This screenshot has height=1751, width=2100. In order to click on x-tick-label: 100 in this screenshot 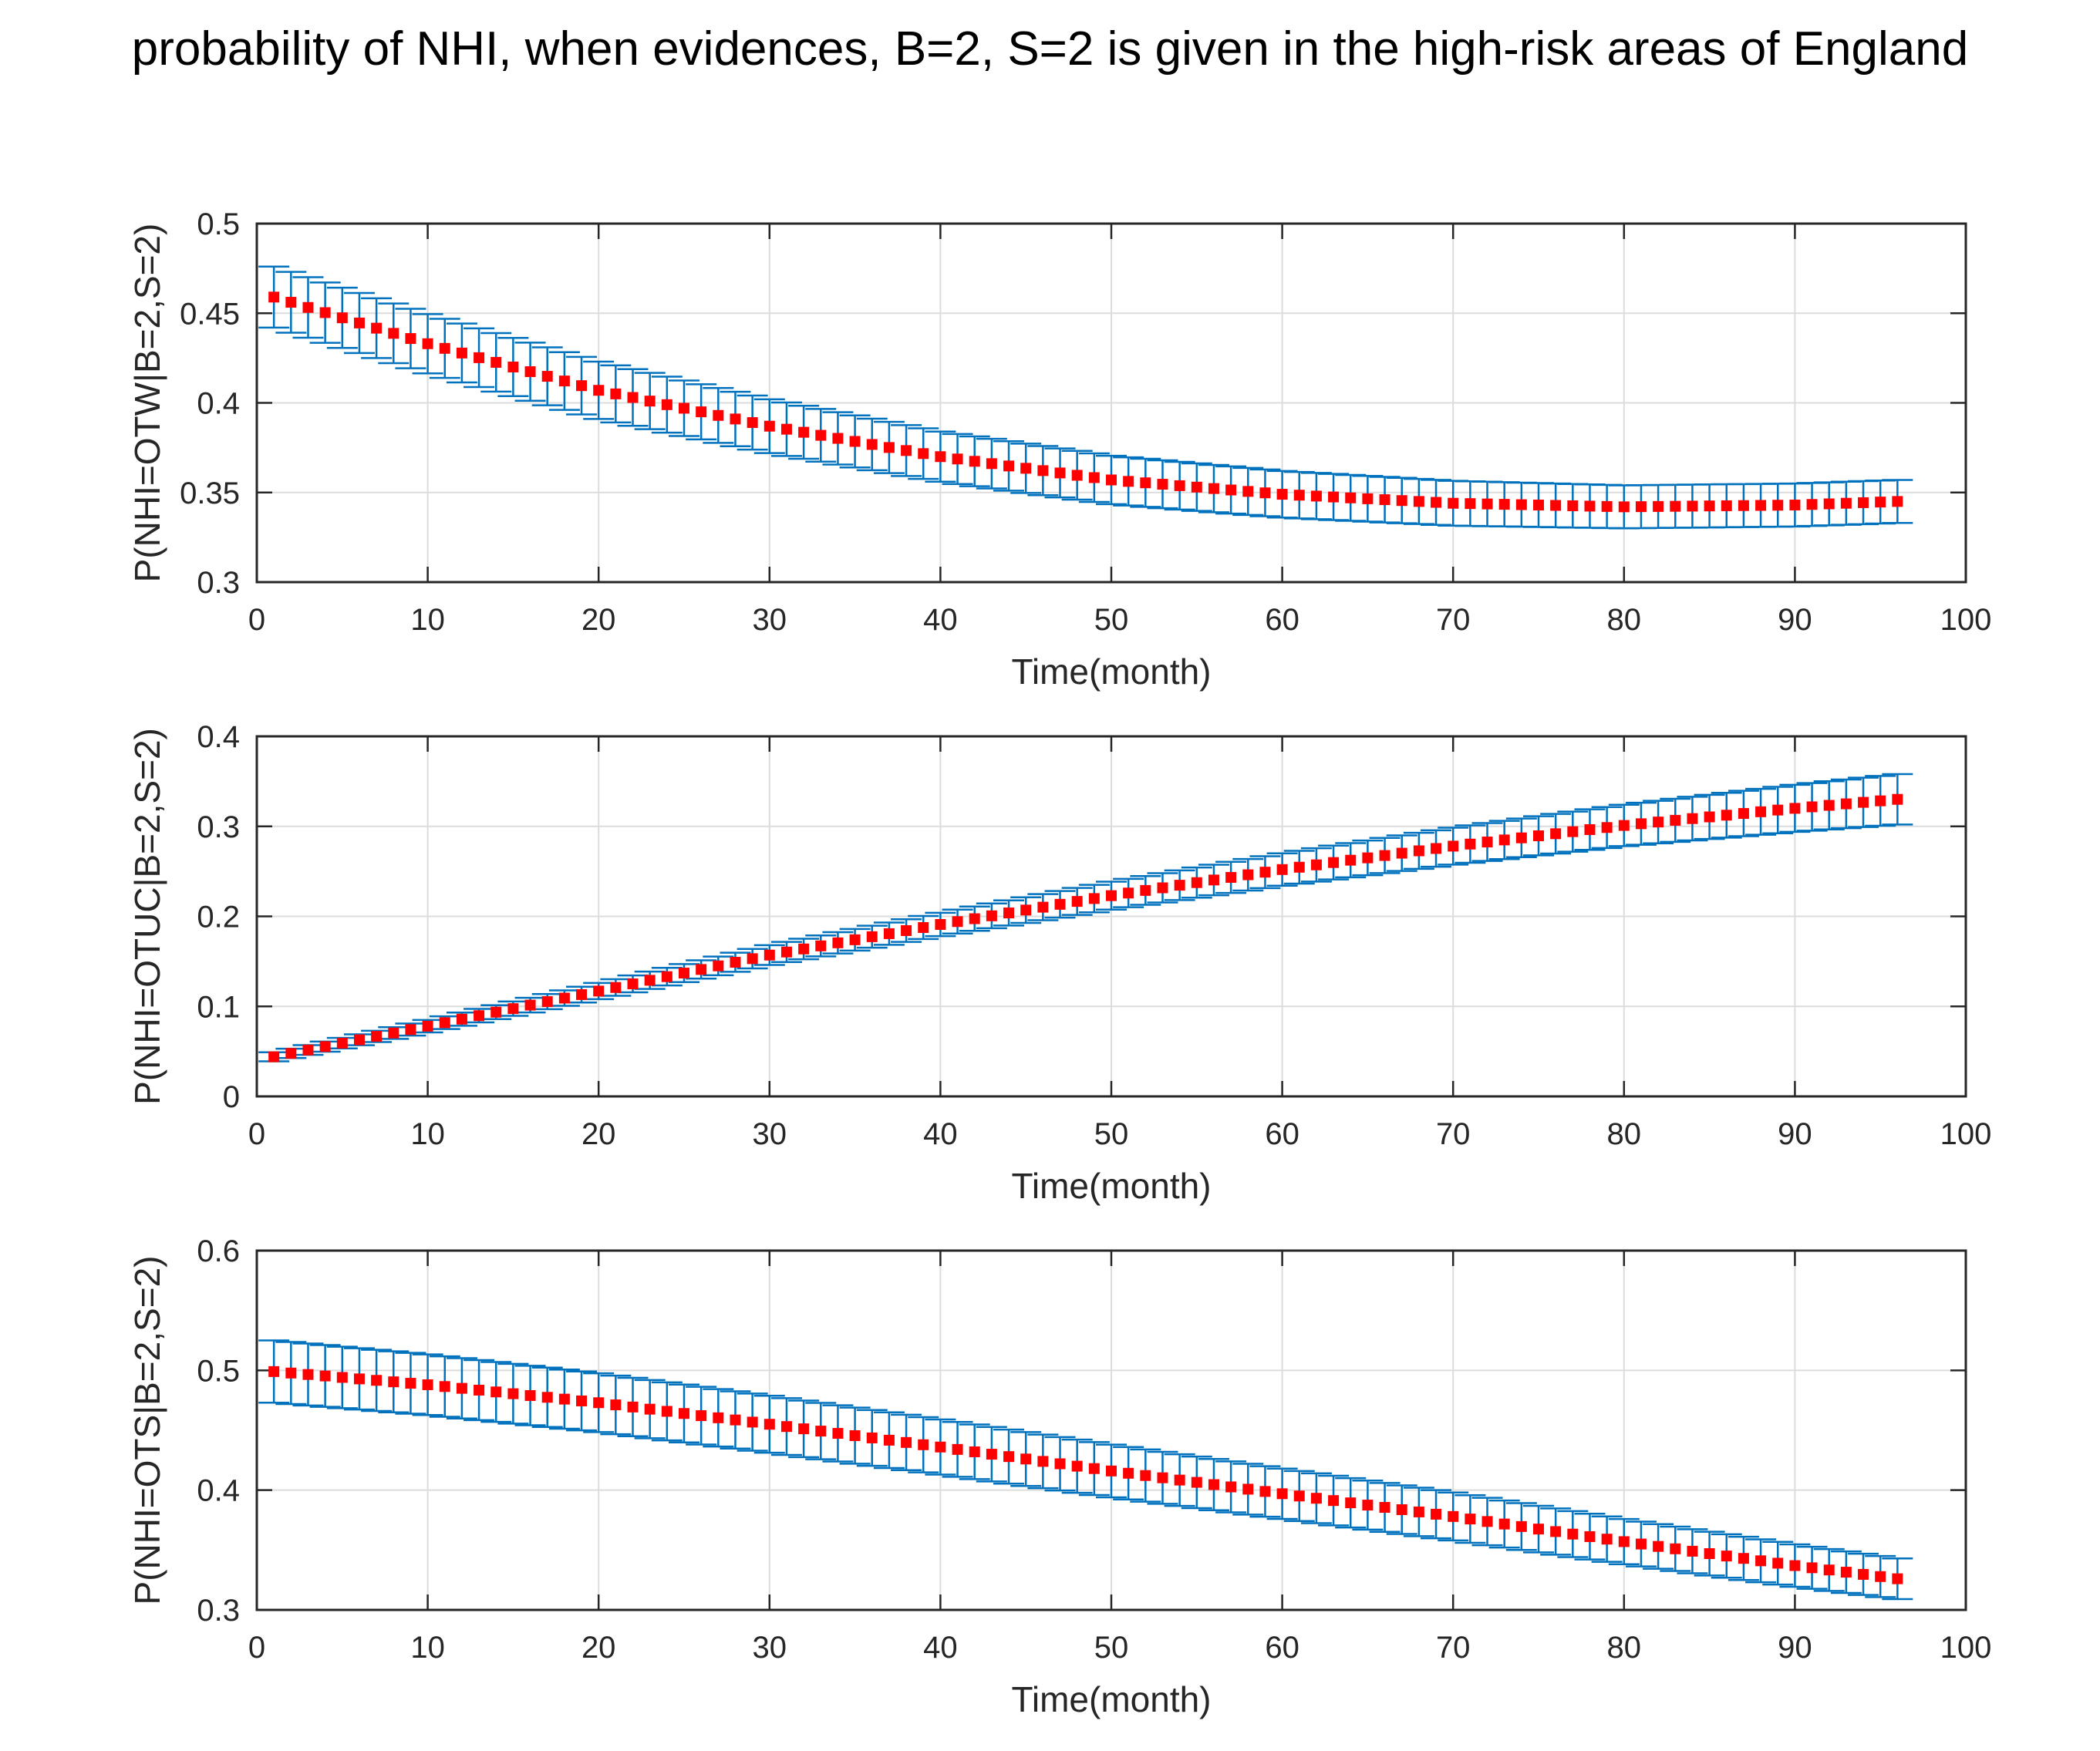, I will do `click(1966, 620)`.